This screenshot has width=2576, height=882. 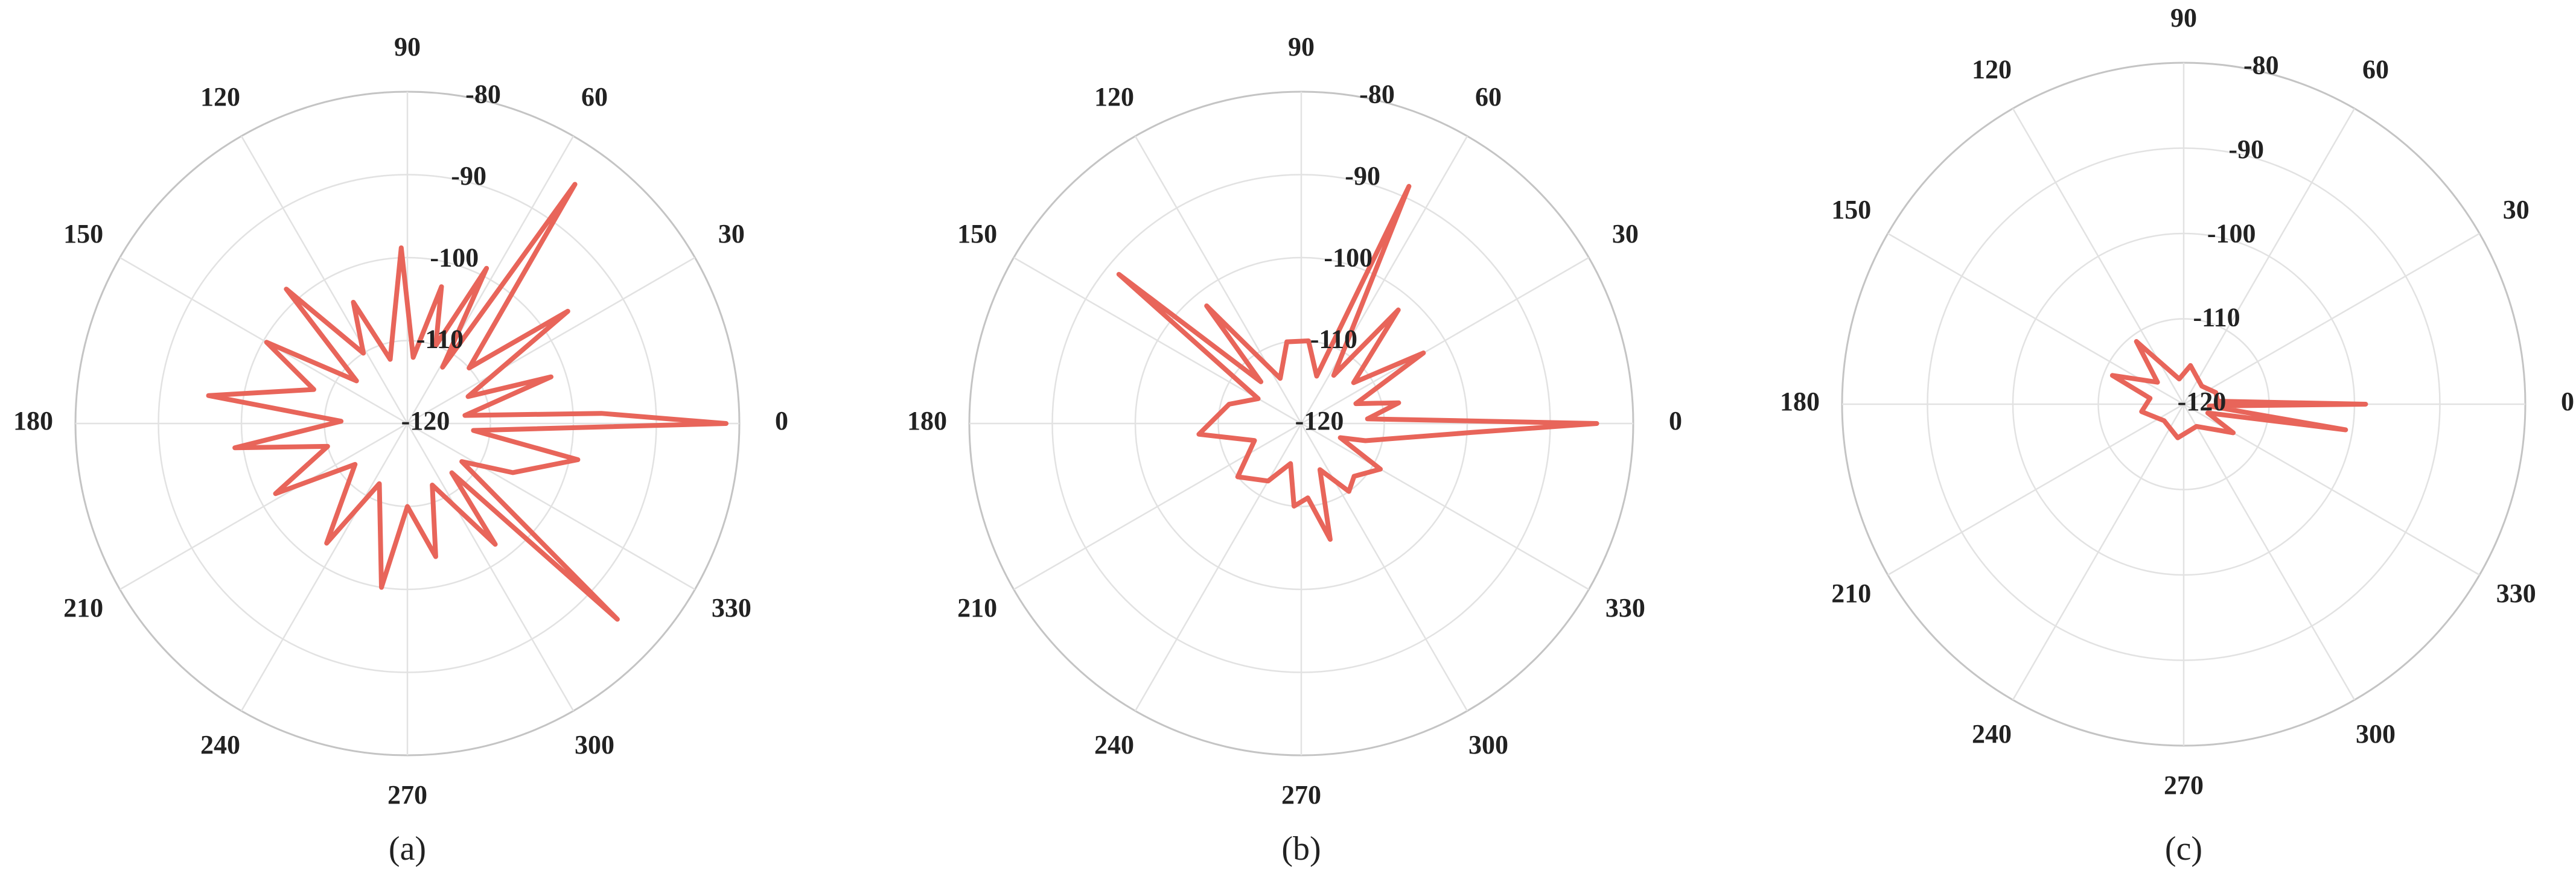 I want to click on caption: (a), so click(x=407, y=849).